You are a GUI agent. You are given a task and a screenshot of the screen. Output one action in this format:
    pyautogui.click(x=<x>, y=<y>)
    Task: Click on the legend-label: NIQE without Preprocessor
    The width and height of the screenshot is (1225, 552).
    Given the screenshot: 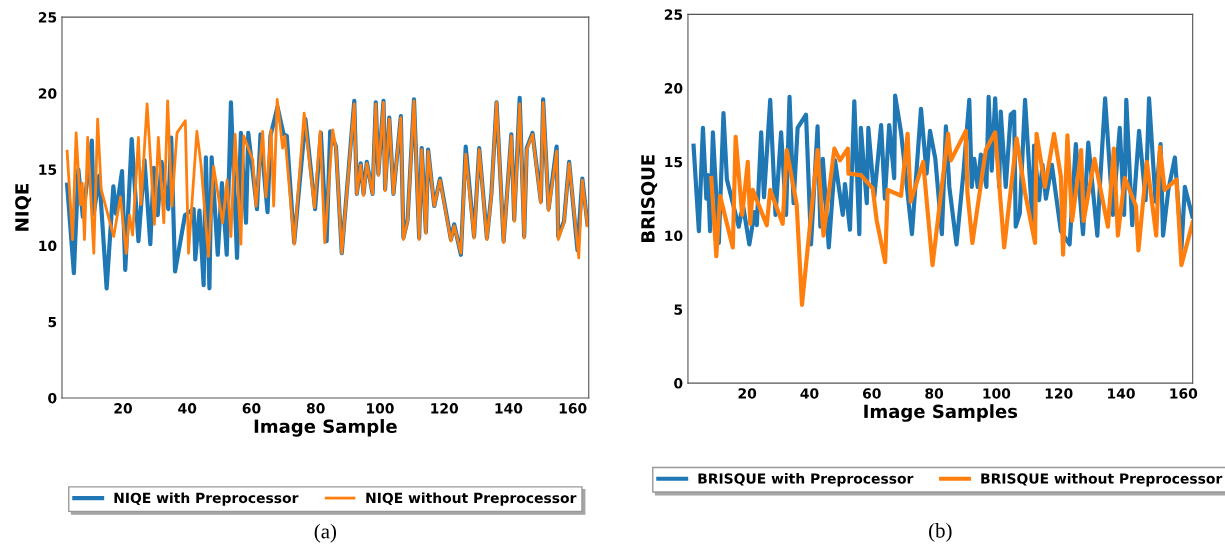 What is the action you would take?
    pyautogui.click(x=471, y=499)
    